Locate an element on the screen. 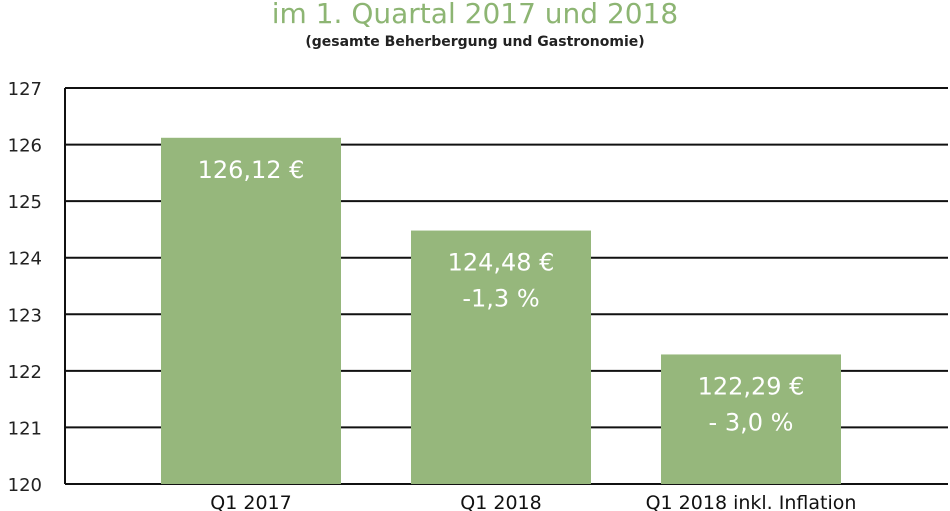  y-tick-label: 120 is located at coordinates (25, 485).